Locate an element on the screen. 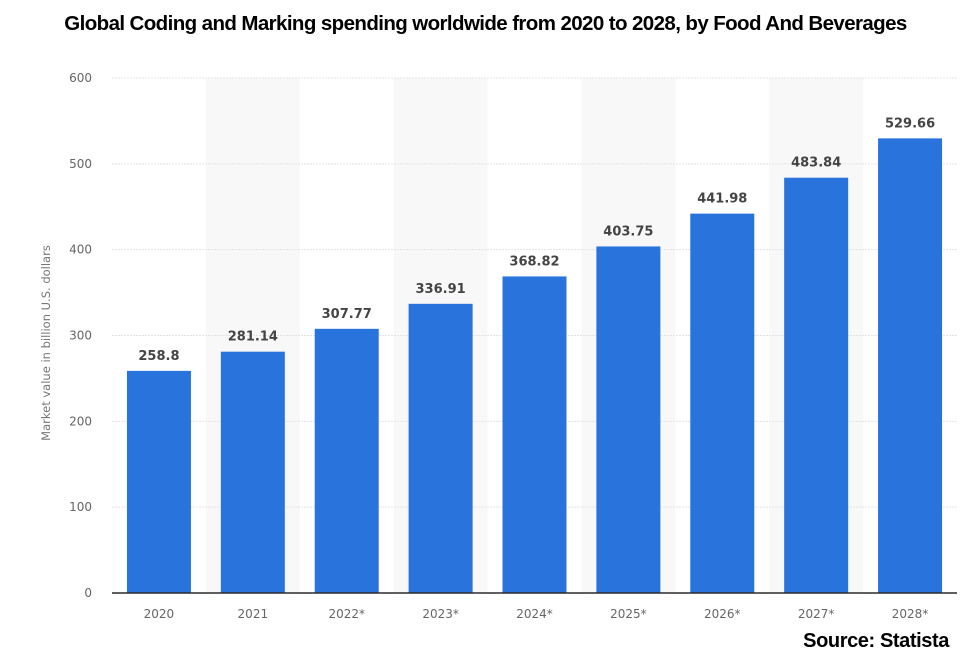  bar-2028 is located at coordinates (910, 365).